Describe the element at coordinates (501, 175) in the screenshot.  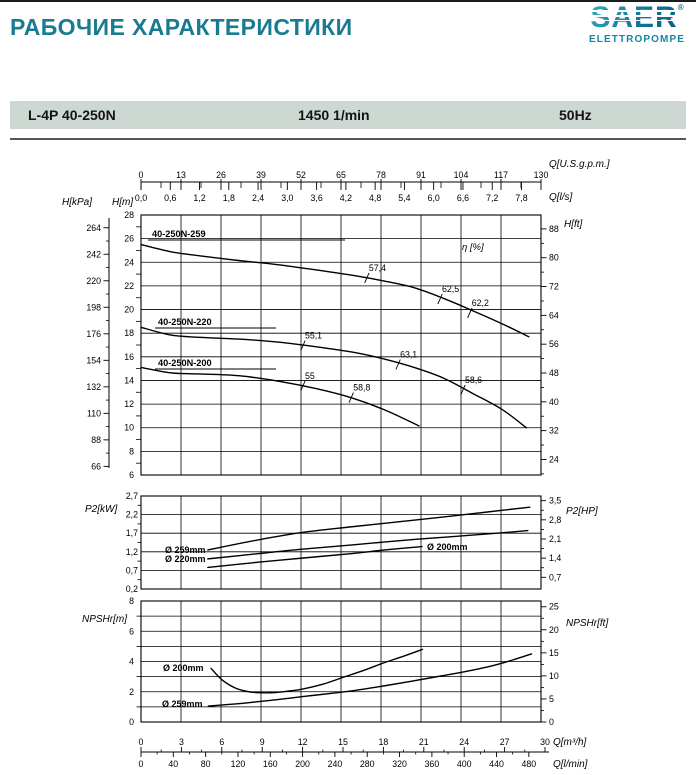
I see `tick-label-gpm: 117` at that location.